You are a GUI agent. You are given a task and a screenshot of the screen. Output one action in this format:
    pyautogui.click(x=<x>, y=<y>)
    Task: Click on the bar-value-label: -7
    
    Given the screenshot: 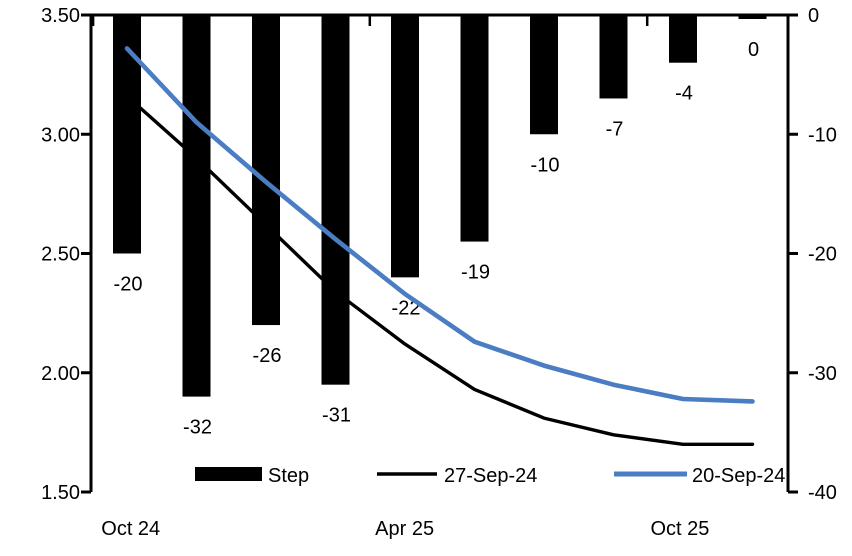 What is the action you would take?
    pyautogui.click(x=615, y=129)
    